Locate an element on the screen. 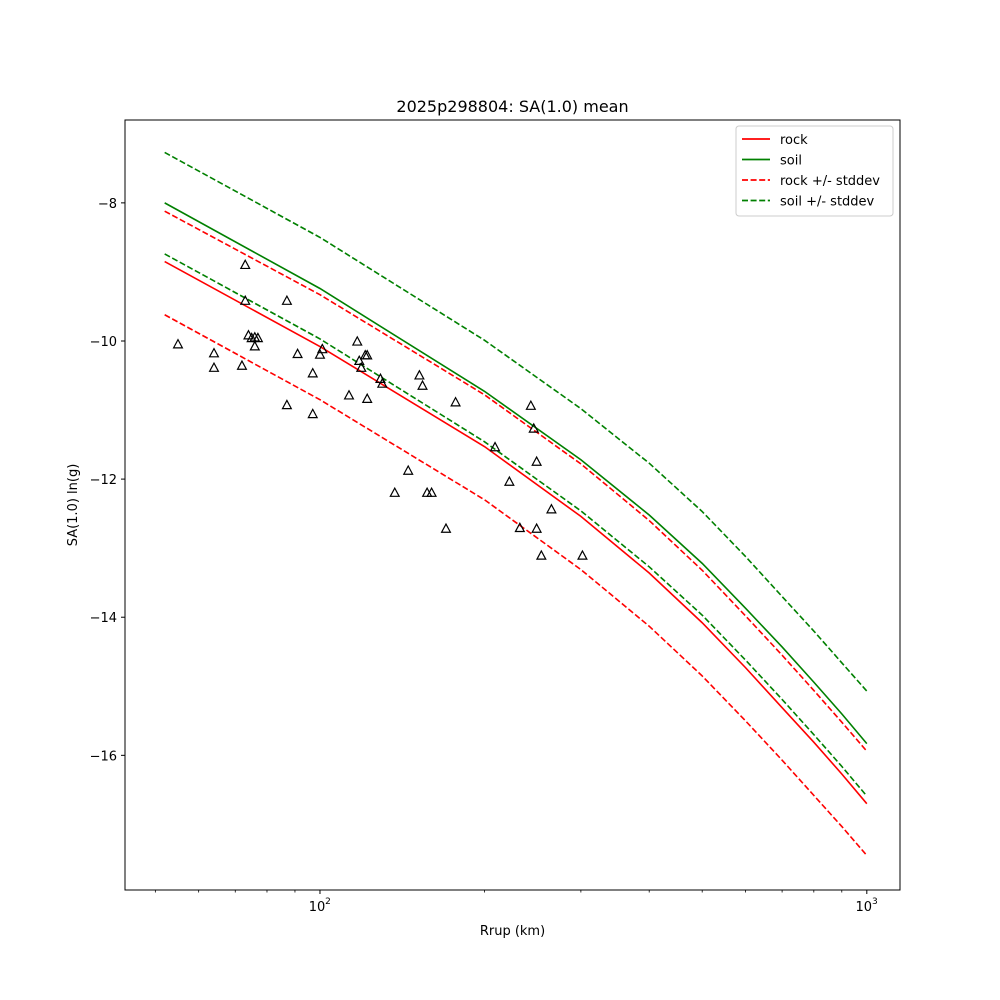 This screenshot has height=1000, width=1000. y-axis-label: SA(1.0) ln(g) is located at coordinates (73, 505).